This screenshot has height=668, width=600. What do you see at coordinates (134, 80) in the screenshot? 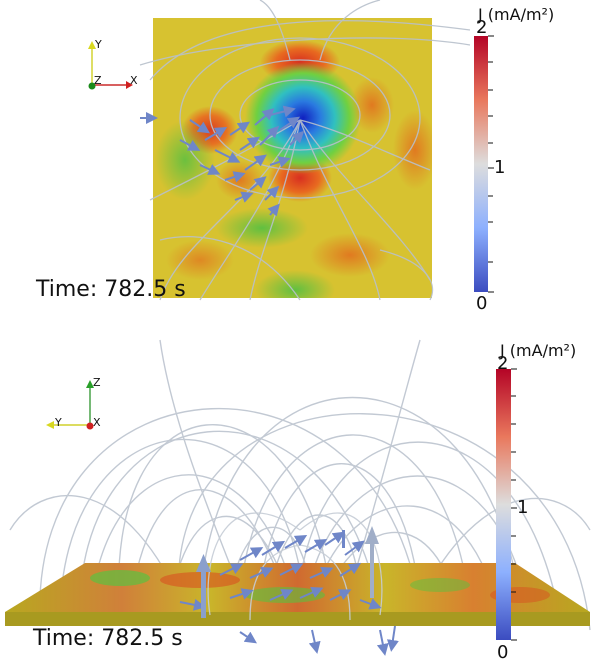
I see `axis-label-right: X` at bounding box center [134, 80].